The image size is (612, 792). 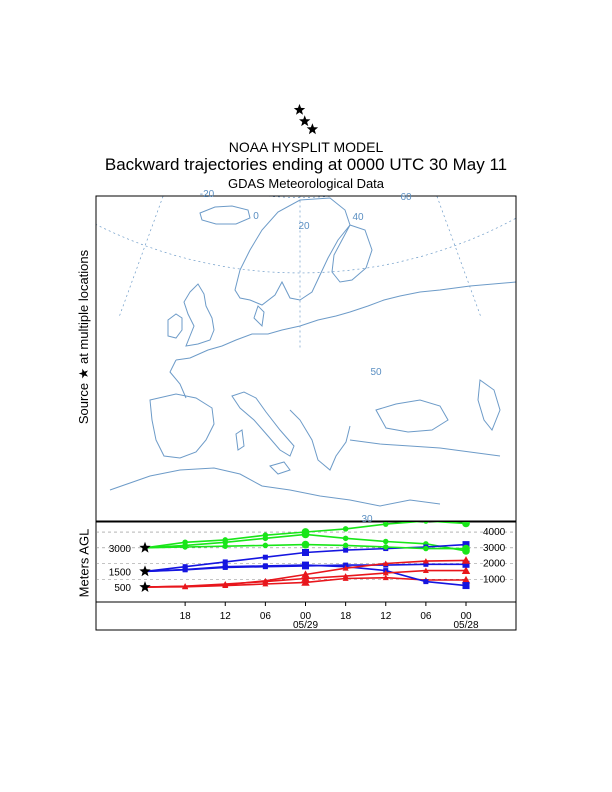 What do you see at coordinates (494, 548) in the screenshot?
I see `height-axis-label: 3000` at bounding box center [494, 548].